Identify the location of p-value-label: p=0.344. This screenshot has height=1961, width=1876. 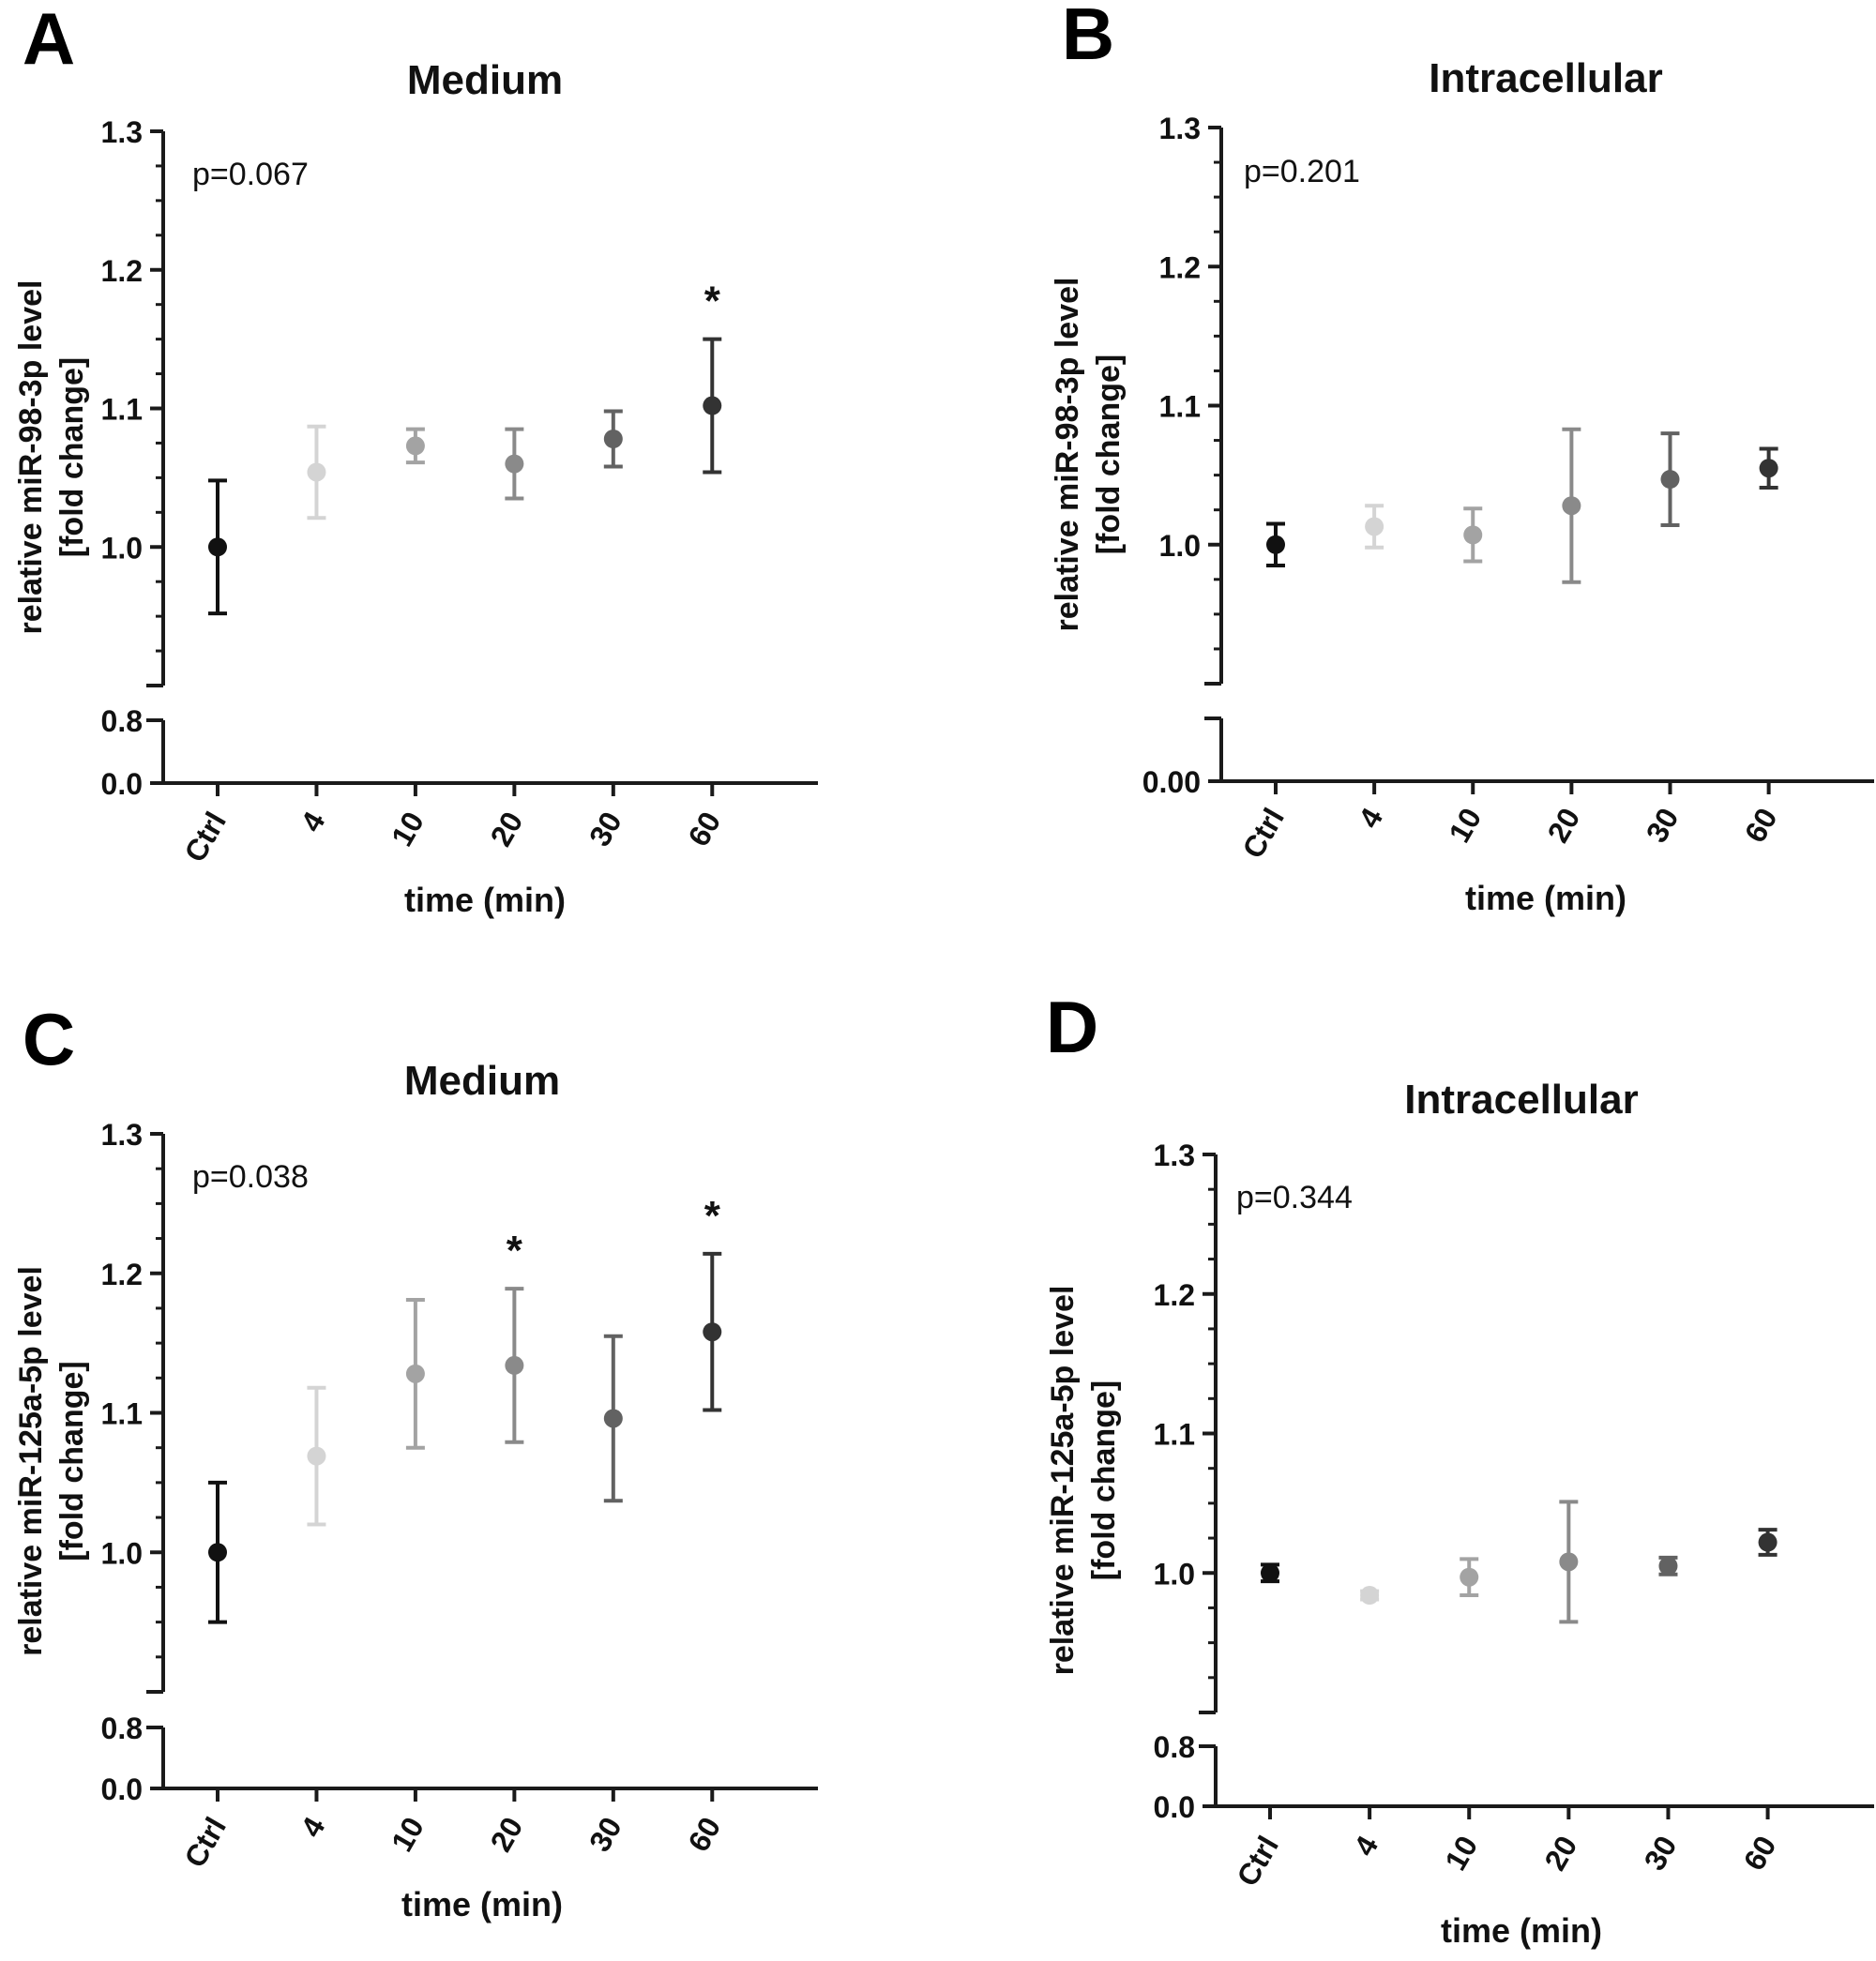
(1294, 1197).